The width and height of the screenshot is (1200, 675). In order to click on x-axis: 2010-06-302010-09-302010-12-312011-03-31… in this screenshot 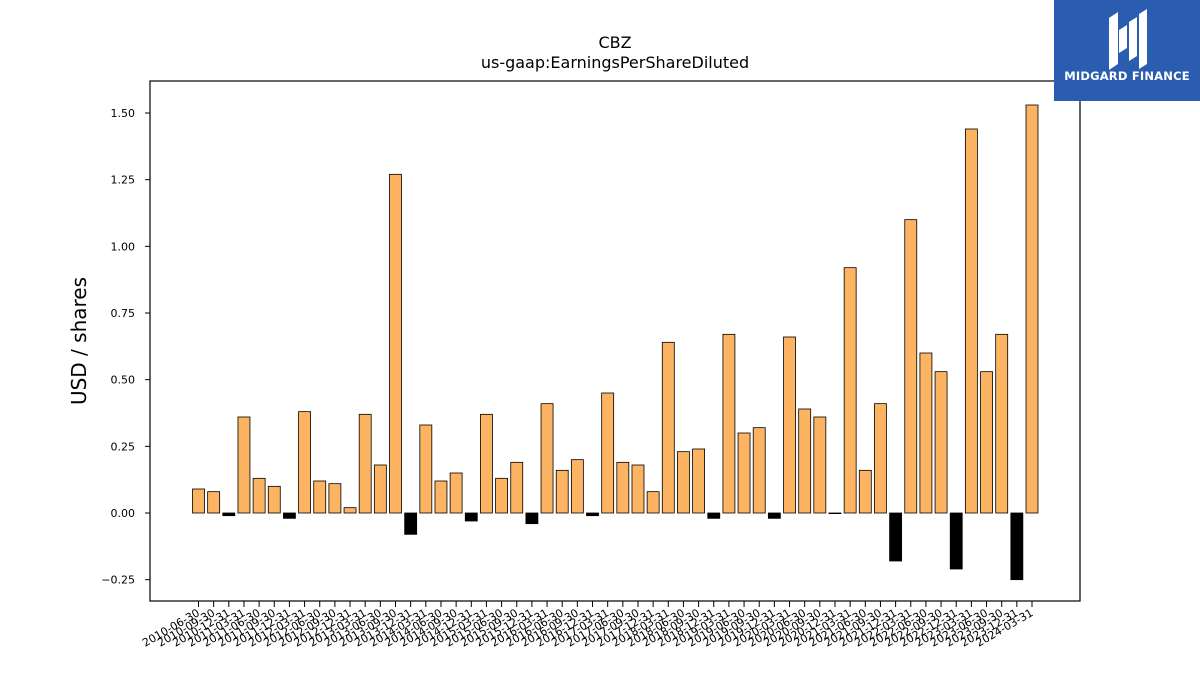, I will do `click(588, 625)`.